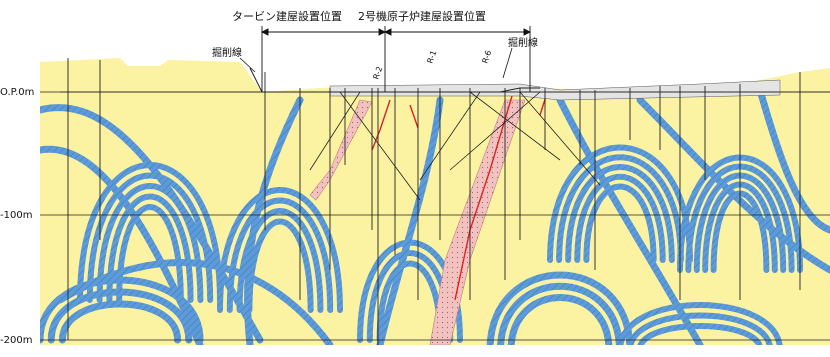 The height and width of the screenshot is (357, 830). What do you see at coordinates (381, 125) in the screenshot?
I see `fault-secondary` at bounding box center [381, 125].